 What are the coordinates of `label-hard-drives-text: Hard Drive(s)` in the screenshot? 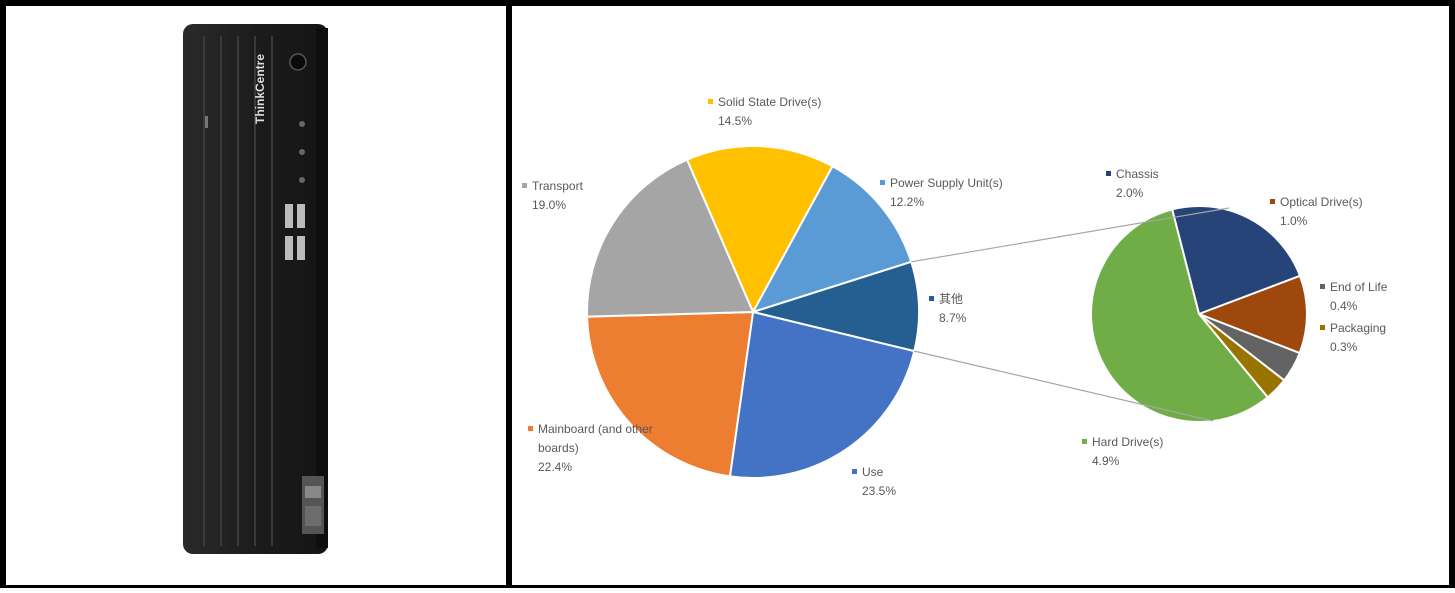 It's located at (1127, 442).